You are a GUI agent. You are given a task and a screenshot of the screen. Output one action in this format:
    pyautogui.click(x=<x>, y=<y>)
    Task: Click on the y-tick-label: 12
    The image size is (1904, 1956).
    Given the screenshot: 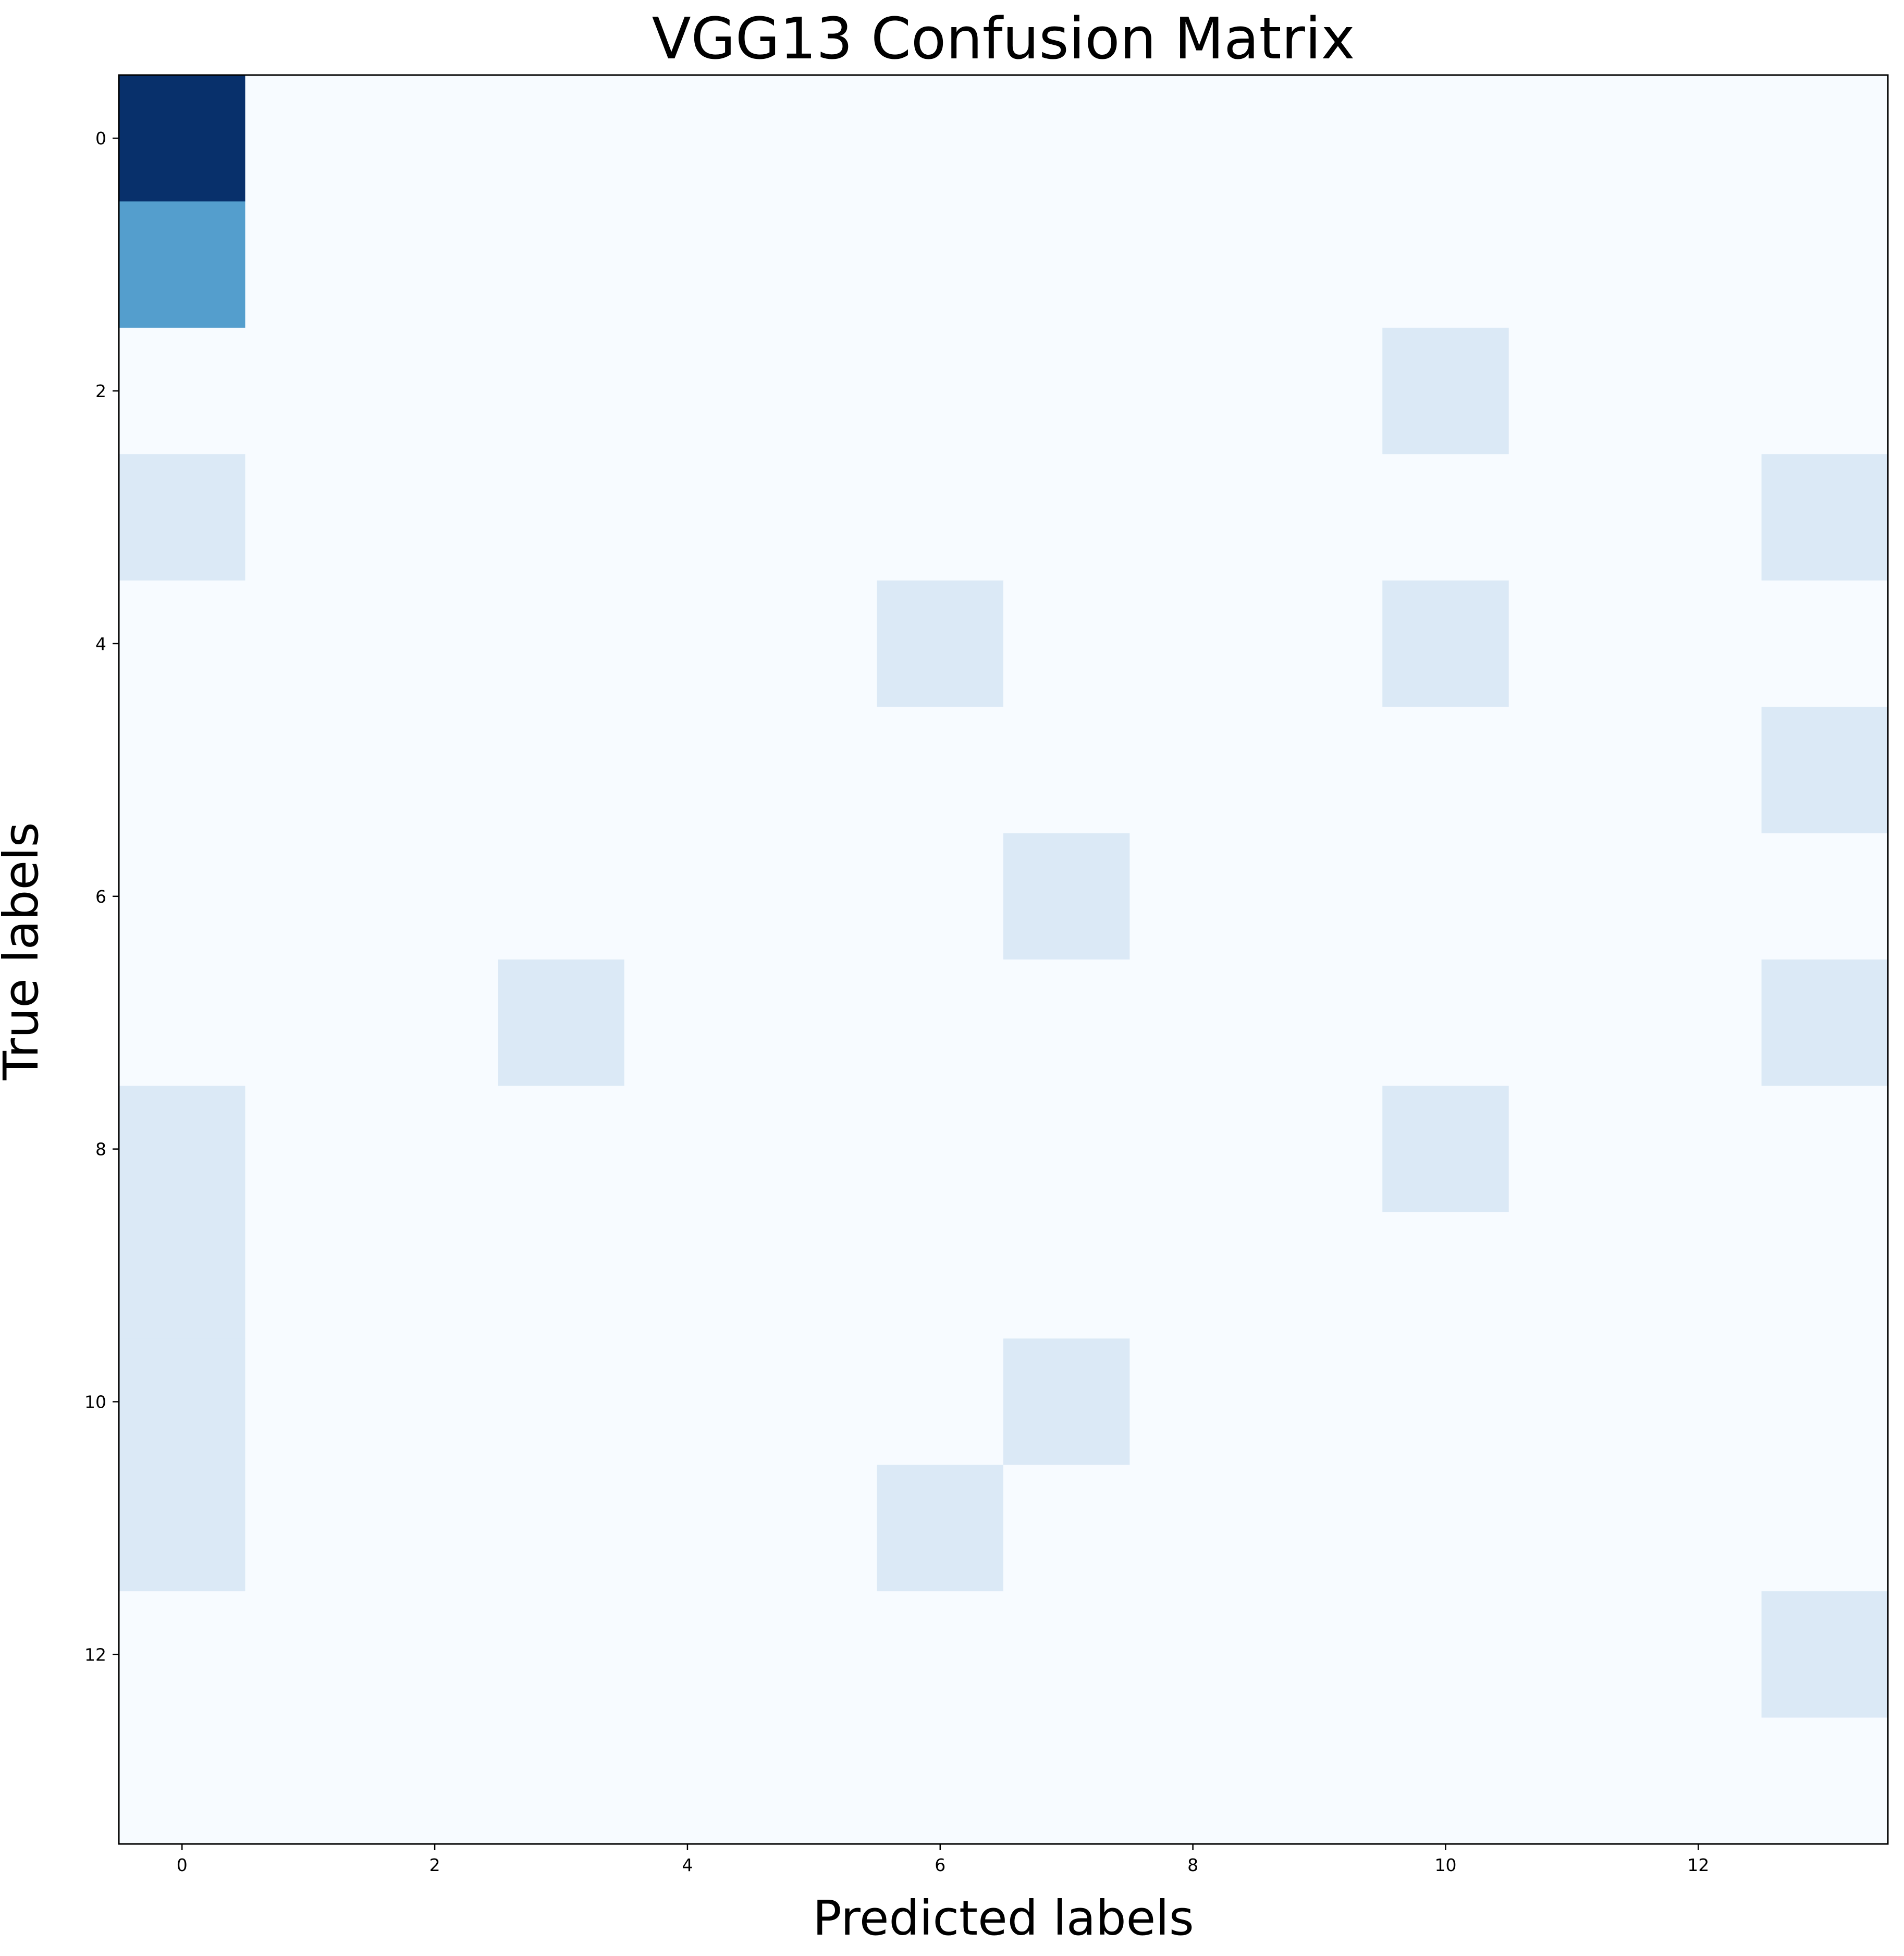 What is the action you would take?
    pyautogui.click(x=95, y=1655)
    